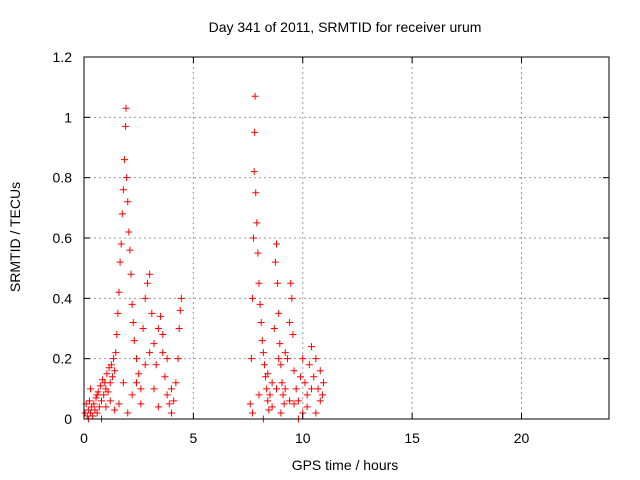 The height and width of the screenshot is (480, 640). What do you see at coordinates (63, 298) in the screenshot?
I see `y-tick-label: 0.4` at bounding box center [63, 298].